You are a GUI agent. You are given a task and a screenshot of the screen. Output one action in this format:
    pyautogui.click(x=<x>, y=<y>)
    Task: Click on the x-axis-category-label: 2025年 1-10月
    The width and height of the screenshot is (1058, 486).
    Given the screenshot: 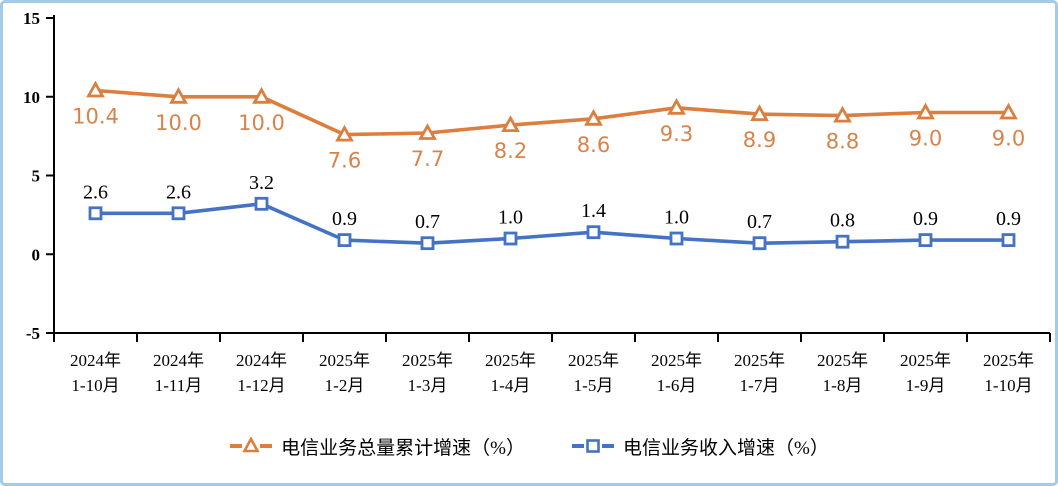 What is the action you would take?
    pyautogui.click(x=1008, y=373)
    